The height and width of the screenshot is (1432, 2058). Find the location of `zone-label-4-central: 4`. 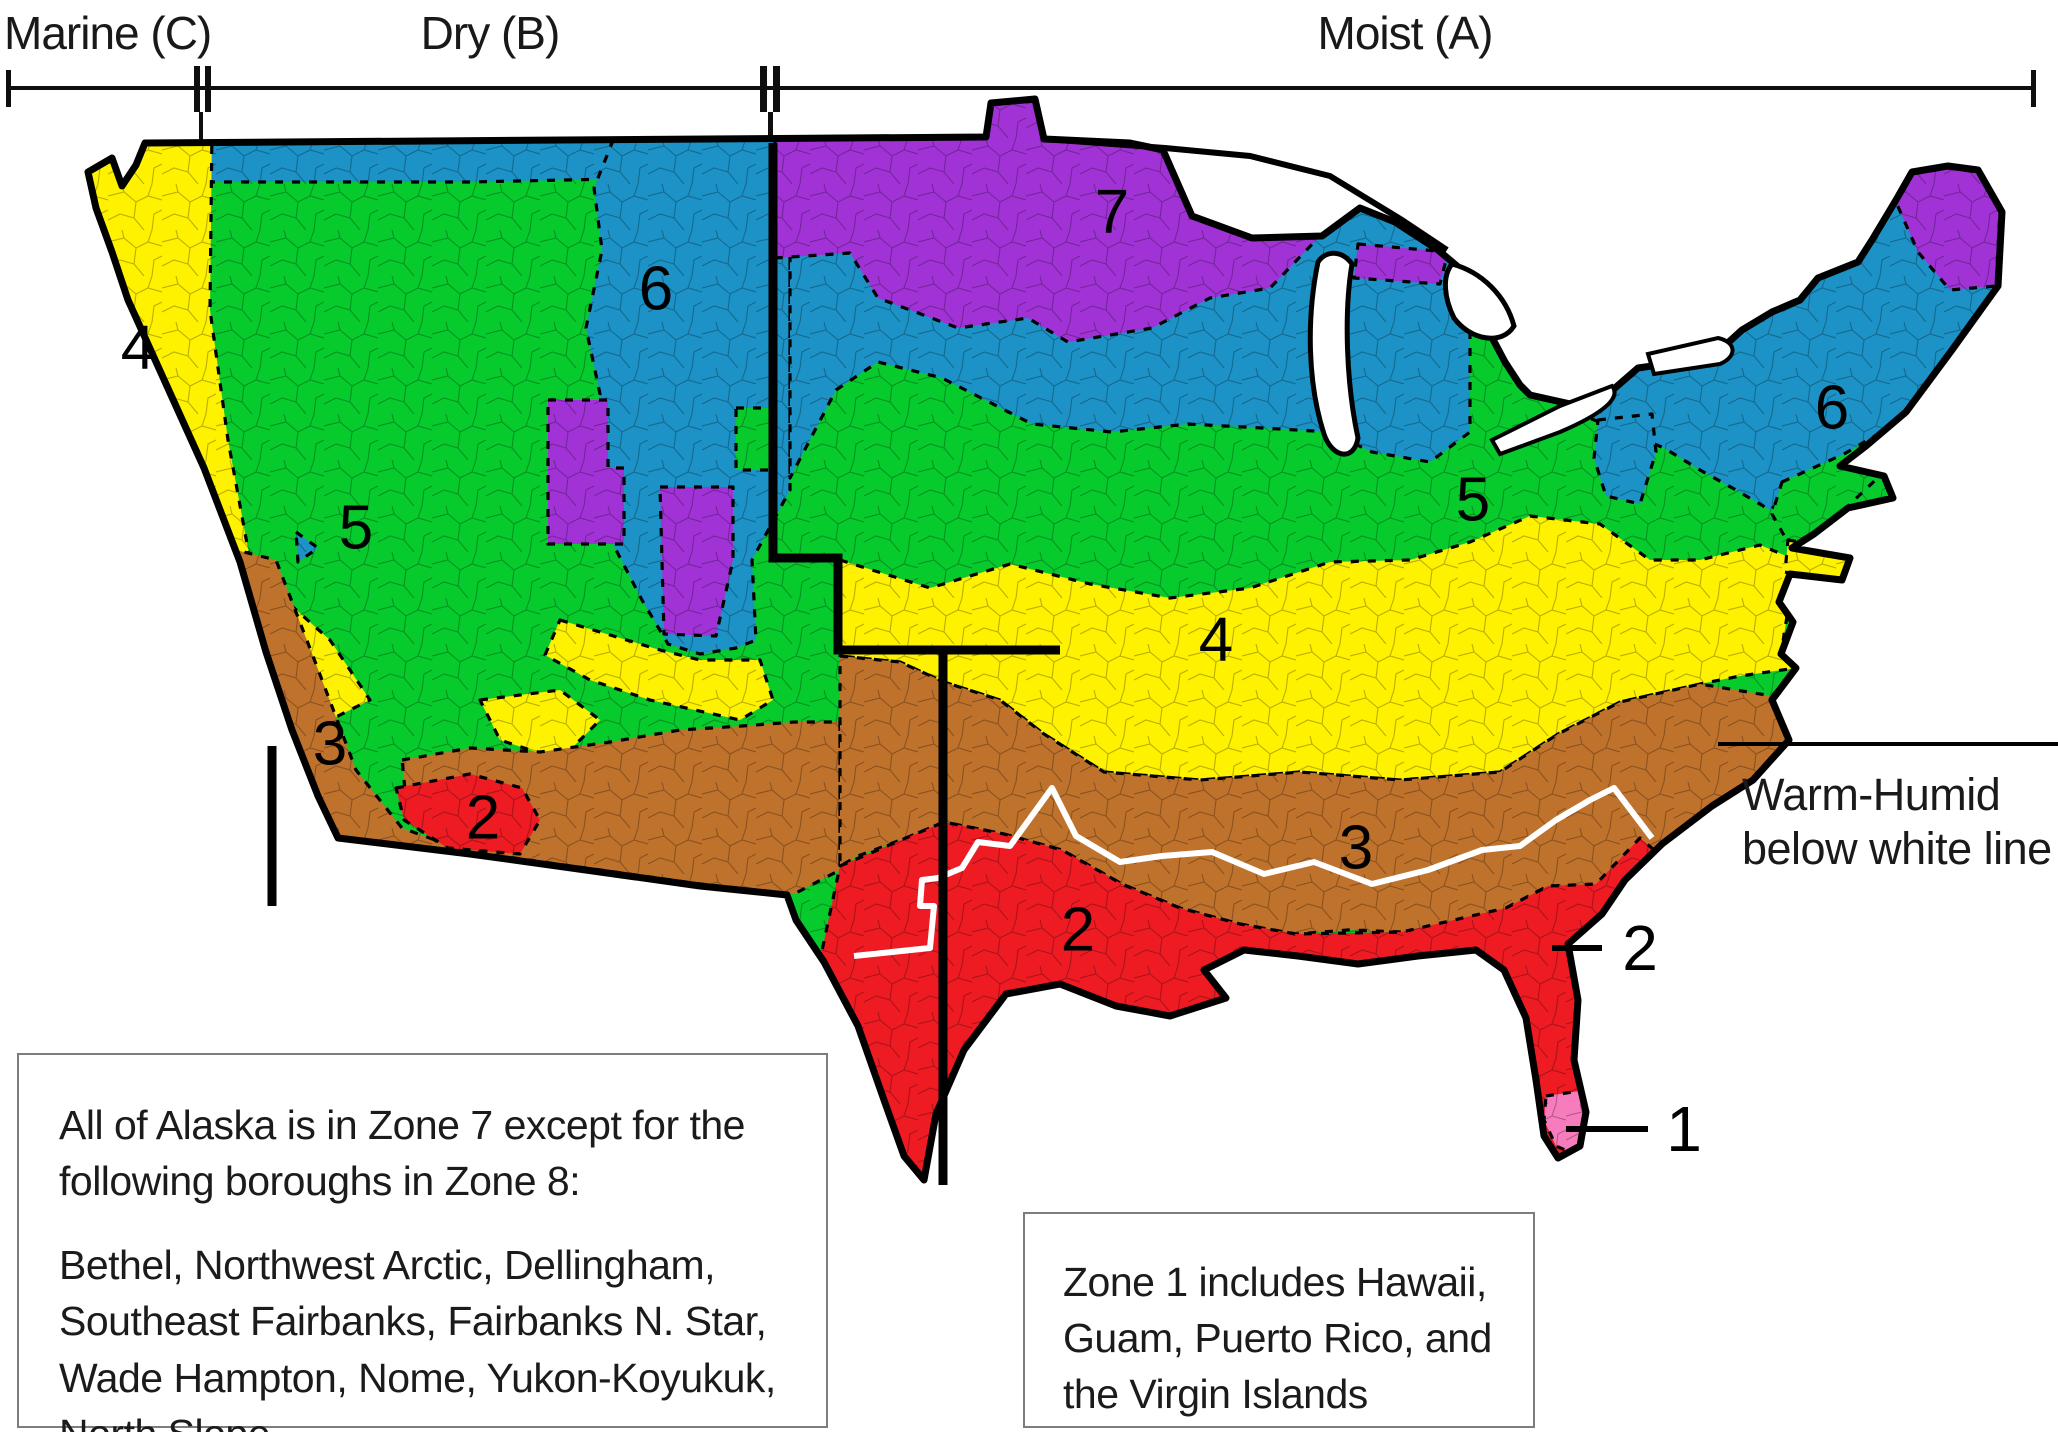

zone-label-4-central: 4 is located at coordinates (1216, 640).